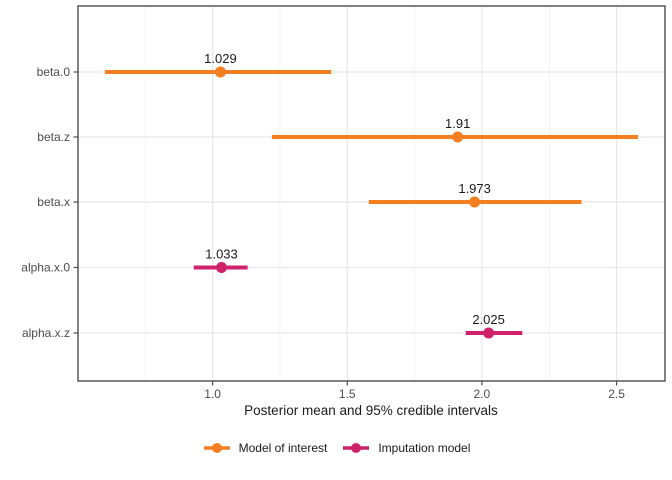 Image resolution: width=672 pixels, height=480 pixels. Describe the element at coordinates (46, 333) in the screenshot. I see `y-tick-label-alpha.x.z: alpha.x.z` at that location.